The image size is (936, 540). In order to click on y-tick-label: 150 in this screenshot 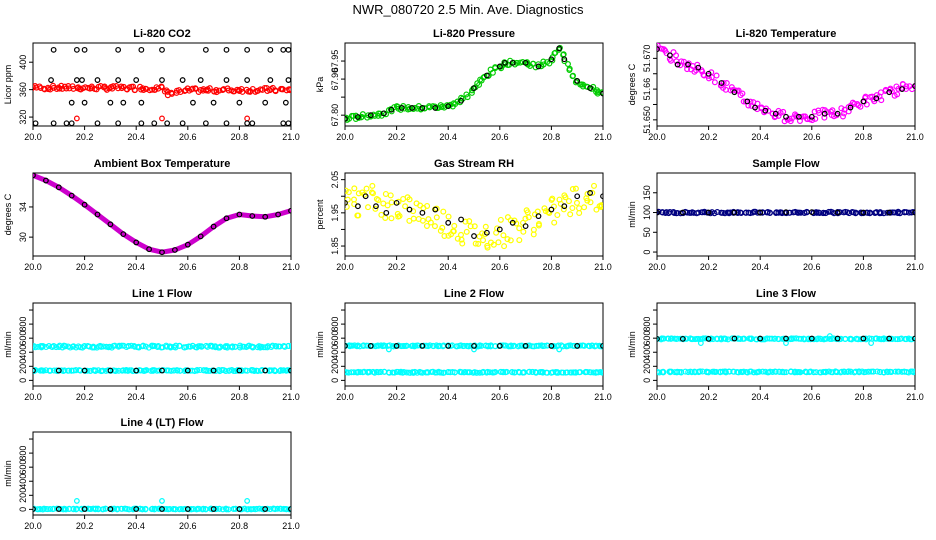, I will do `click(647, 192)`.